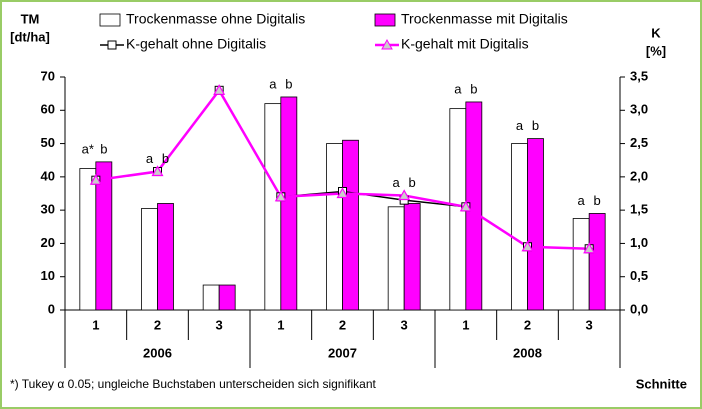 This screenshot has height=409, width=702. Describe the element at coordinates (639, 142) in the screenshot. I see `y2-tick-label: 2,5` at that location.